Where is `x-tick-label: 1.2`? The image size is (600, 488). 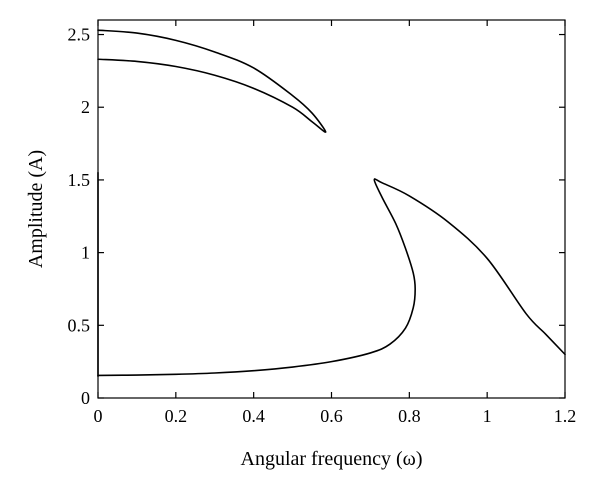
x-tick-label: 1.2 is located at coordinates (565, 416).